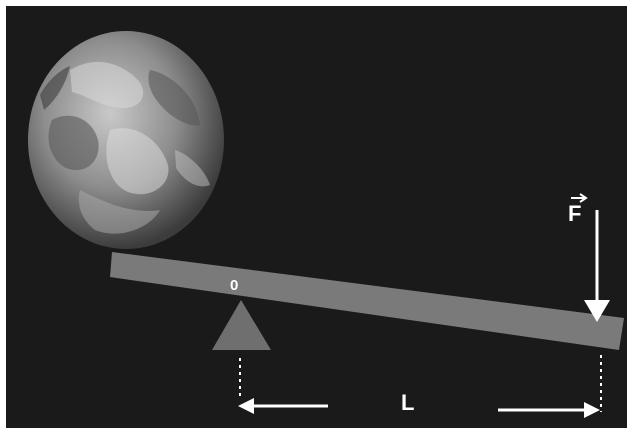 Image resolution: width=633 pixels, height=434 pixels. What do you see at coordinates (234, 285) in the screenshot?
I see `pivot-label: 0` at bounding box center [234, 285].